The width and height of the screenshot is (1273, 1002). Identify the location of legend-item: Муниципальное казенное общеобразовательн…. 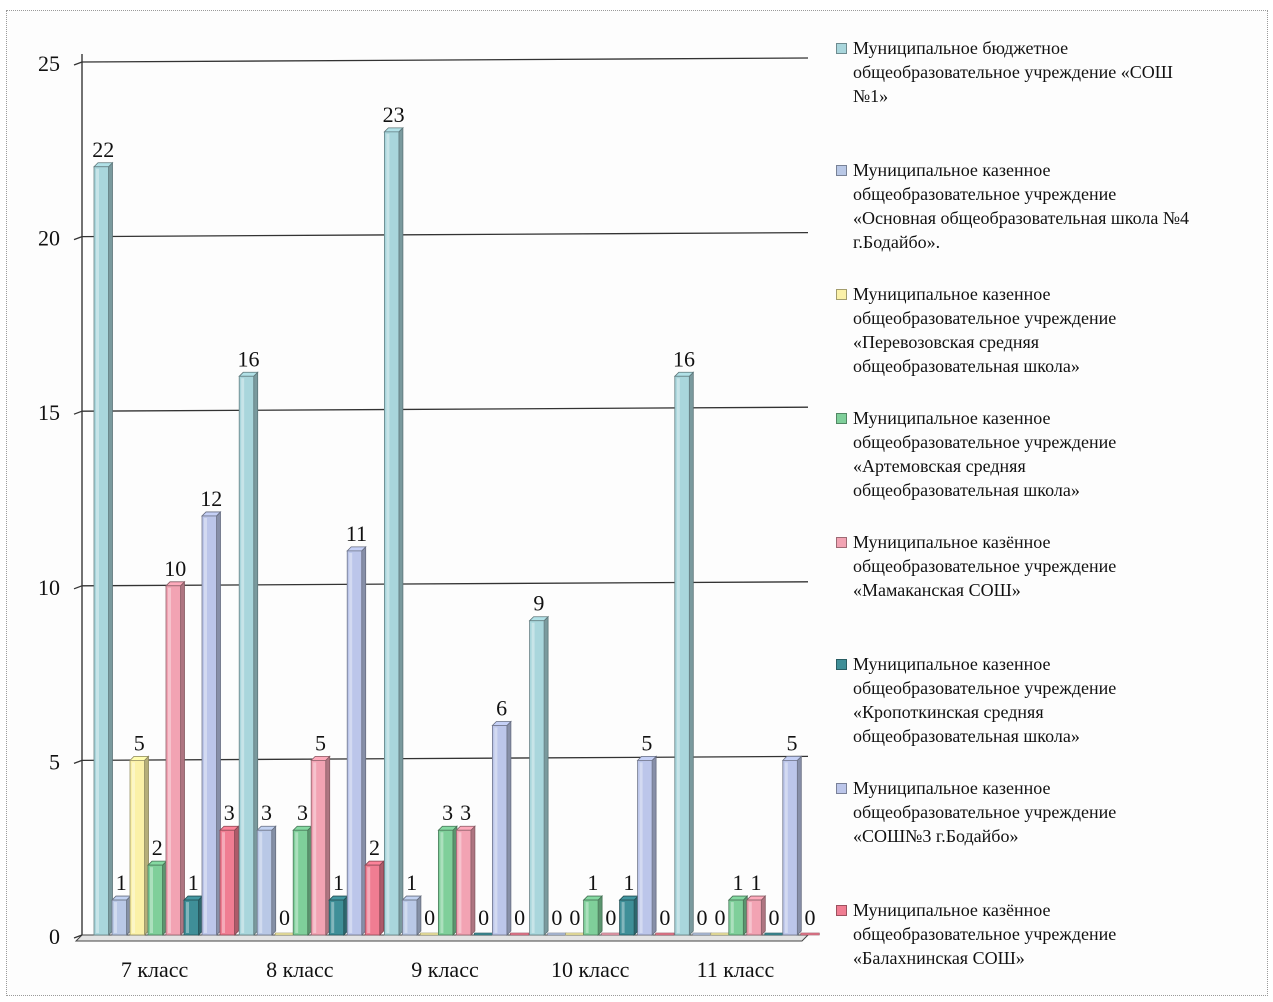
(976, 812).